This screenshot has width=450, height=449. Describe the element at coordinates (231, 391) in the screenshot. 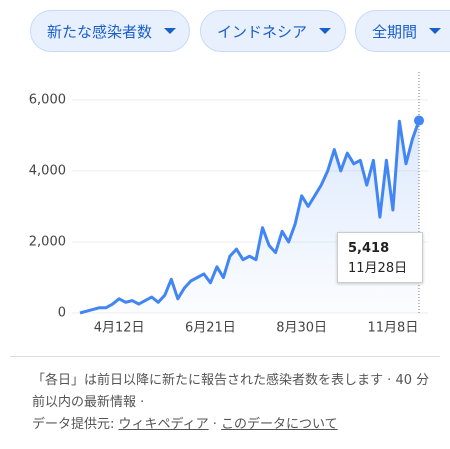

I see `updated: 40 分前以内の最新情報` at that location.